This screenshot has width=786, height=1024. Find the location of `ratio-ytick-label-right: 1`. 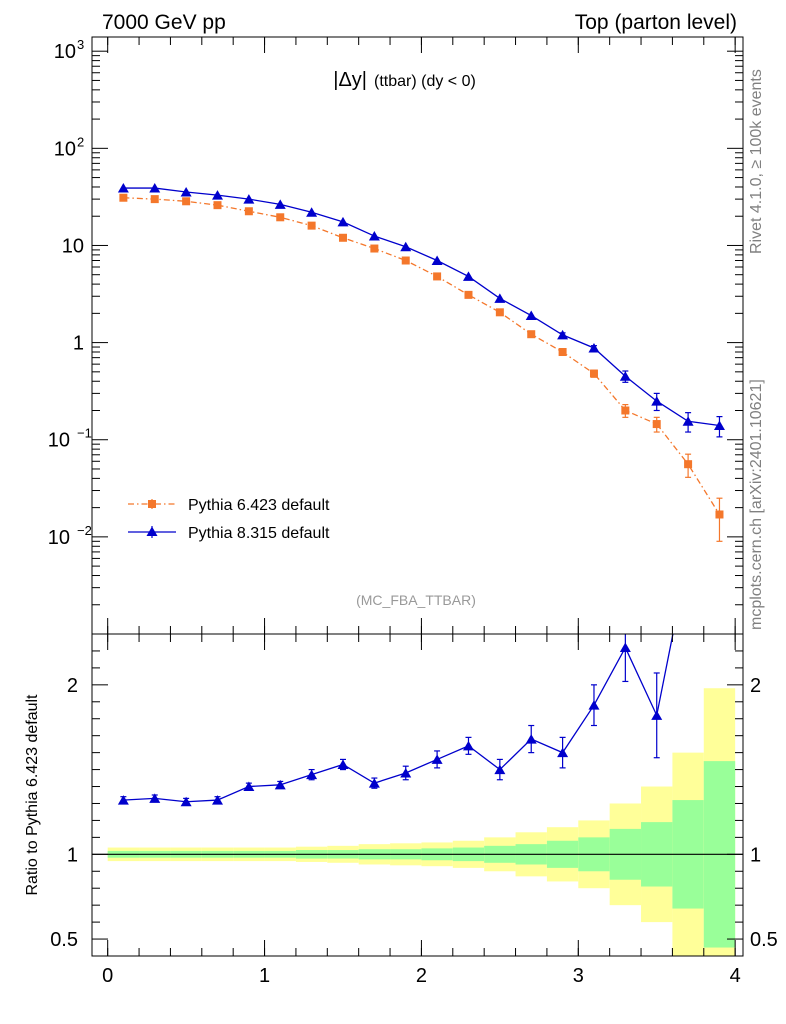

ratio-ytick-label-right: 1 is located at coordinates (755, 855).